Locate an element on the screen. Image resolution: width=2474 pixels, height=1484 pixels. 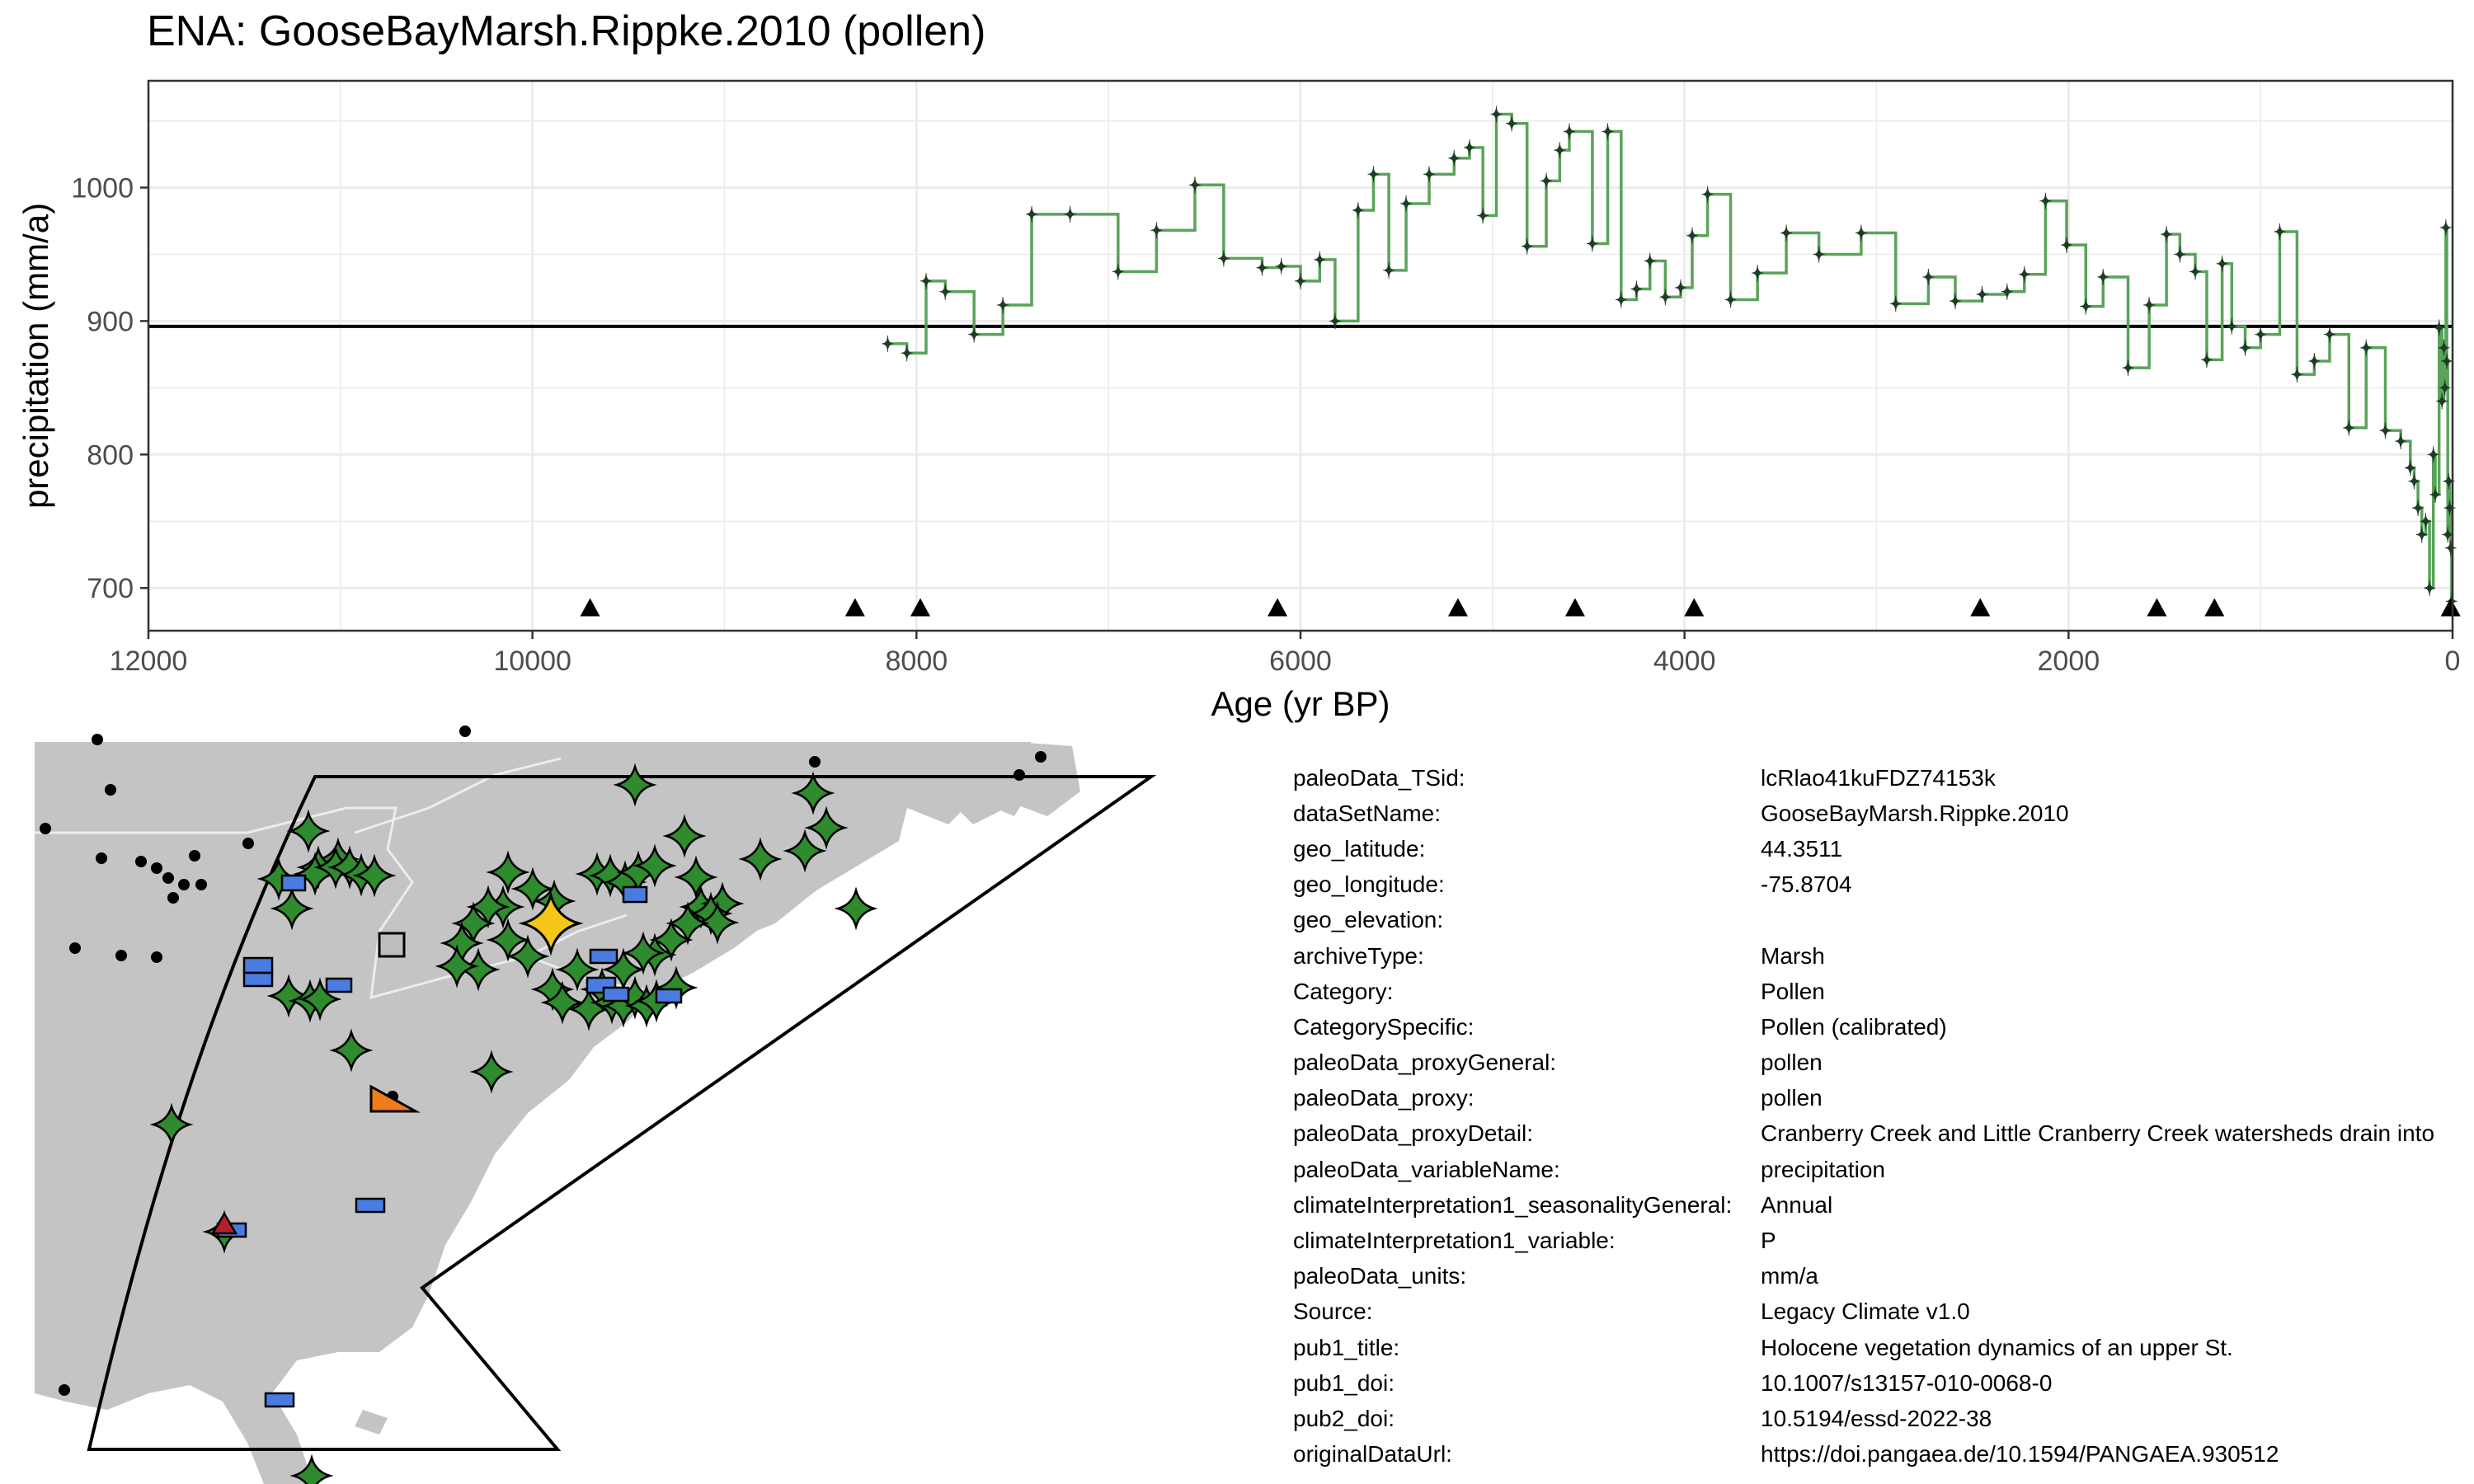
site-square is located at coordinates (392, 945).